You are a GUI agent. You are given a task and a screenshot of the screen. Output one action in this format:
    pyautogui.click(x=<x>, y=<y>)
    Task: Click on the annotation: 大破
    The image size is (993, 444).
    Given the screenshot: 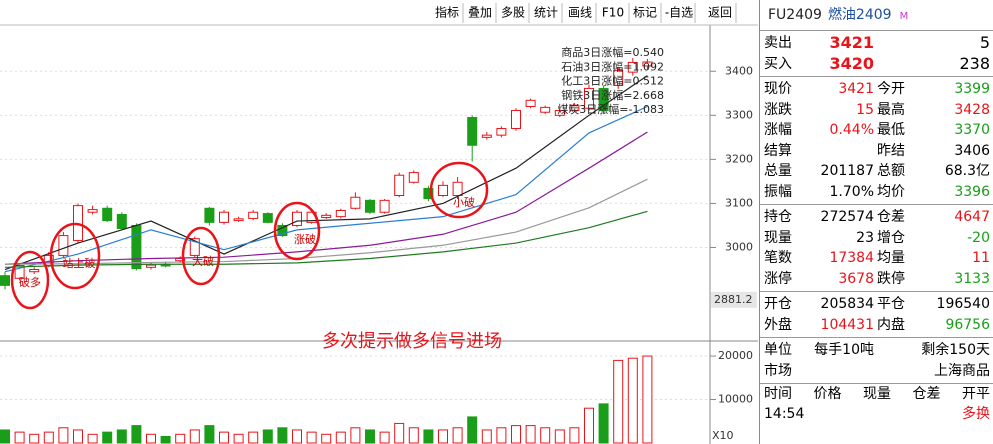 What is the action you would take?
    pyautogui.click(x=203, y=261)
    